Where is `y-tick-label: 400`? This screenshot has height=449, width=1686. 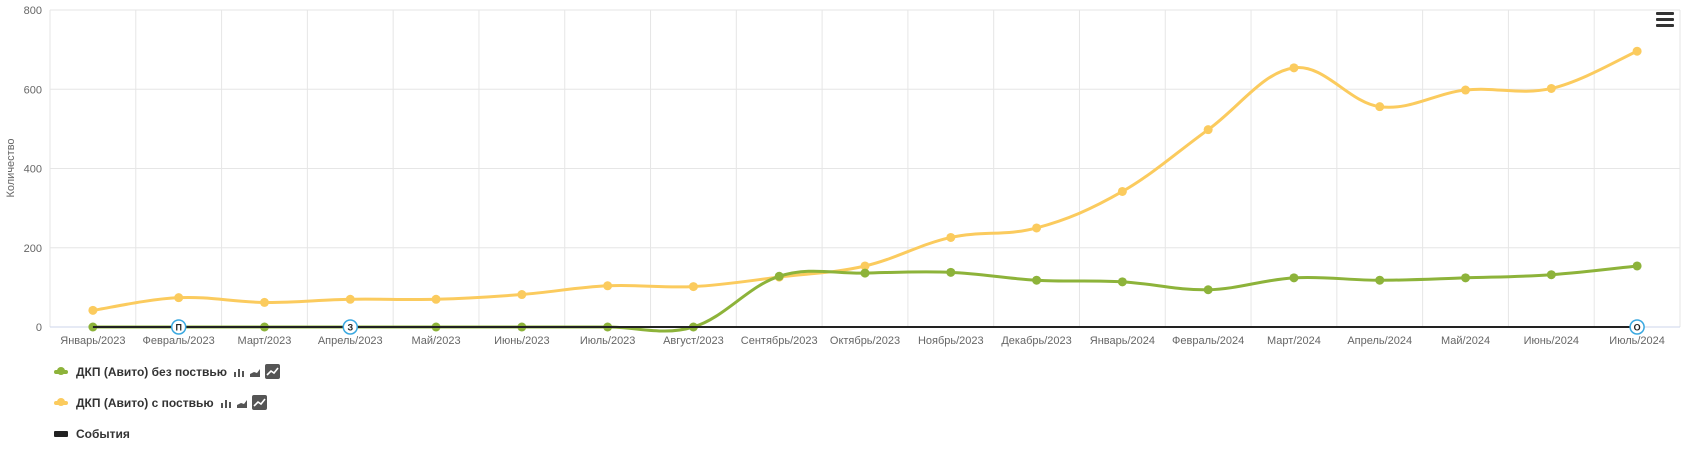
y-tick-label: 400 is located at coordinates (33, 170).